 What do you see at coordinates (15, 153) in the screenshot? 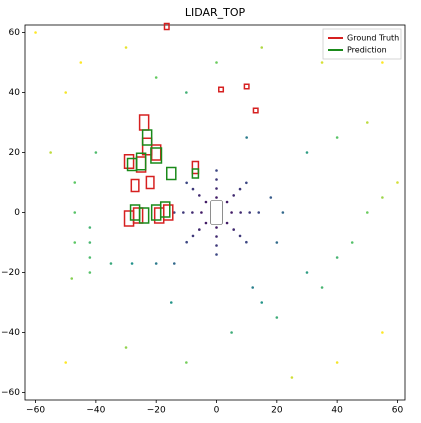
I see `y-tick-label: 20` at bounding box center [15, 153].